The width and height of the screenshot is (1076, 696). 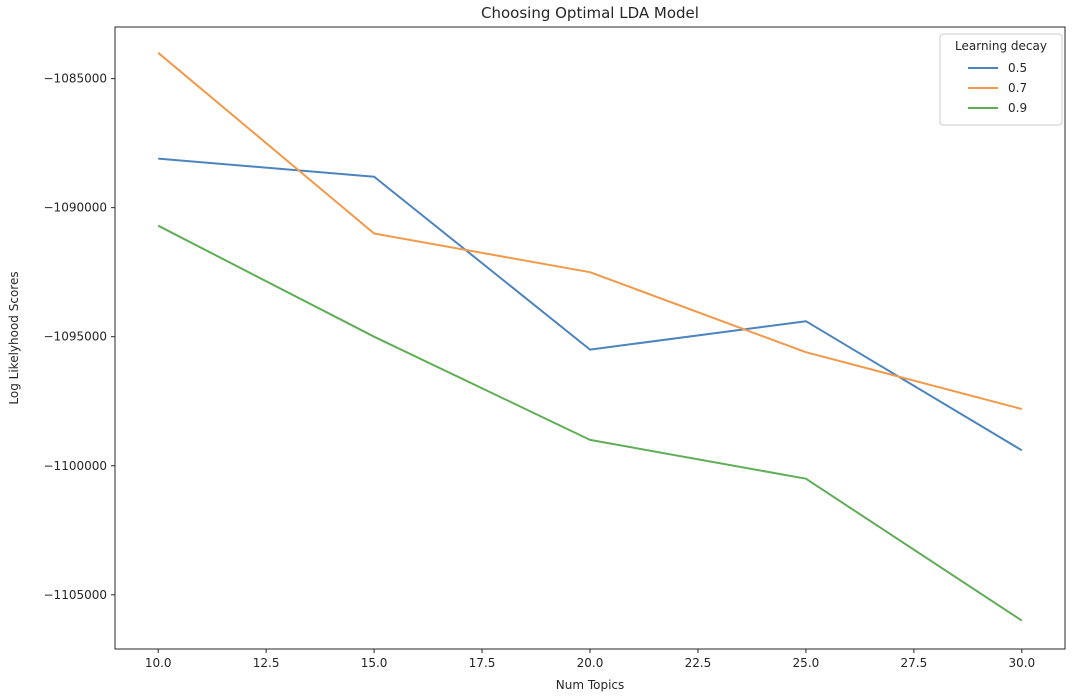 What do you see at coordinates (590, 13) in the screenshot?
I see `chart-title: Choosing Optimal LDA Model` at bounding box center [590, 13].